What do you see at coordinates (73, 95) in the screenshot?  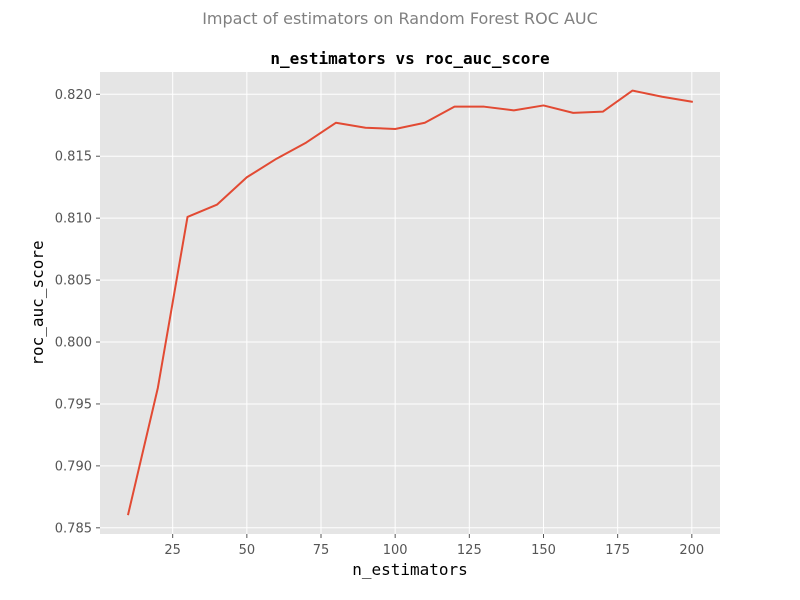 I see `y-tick-label: 0.820` at bounding box center [73, 95].